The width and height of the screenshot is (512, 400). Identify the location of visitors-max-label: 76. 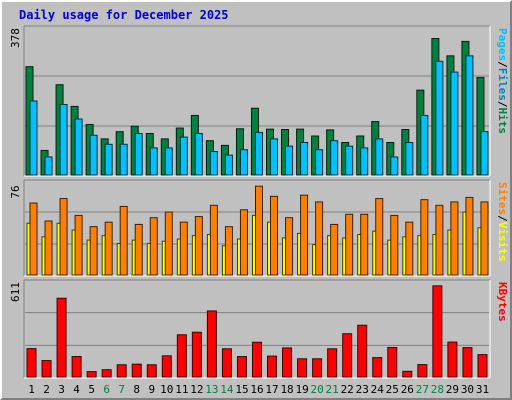
(15, 191).